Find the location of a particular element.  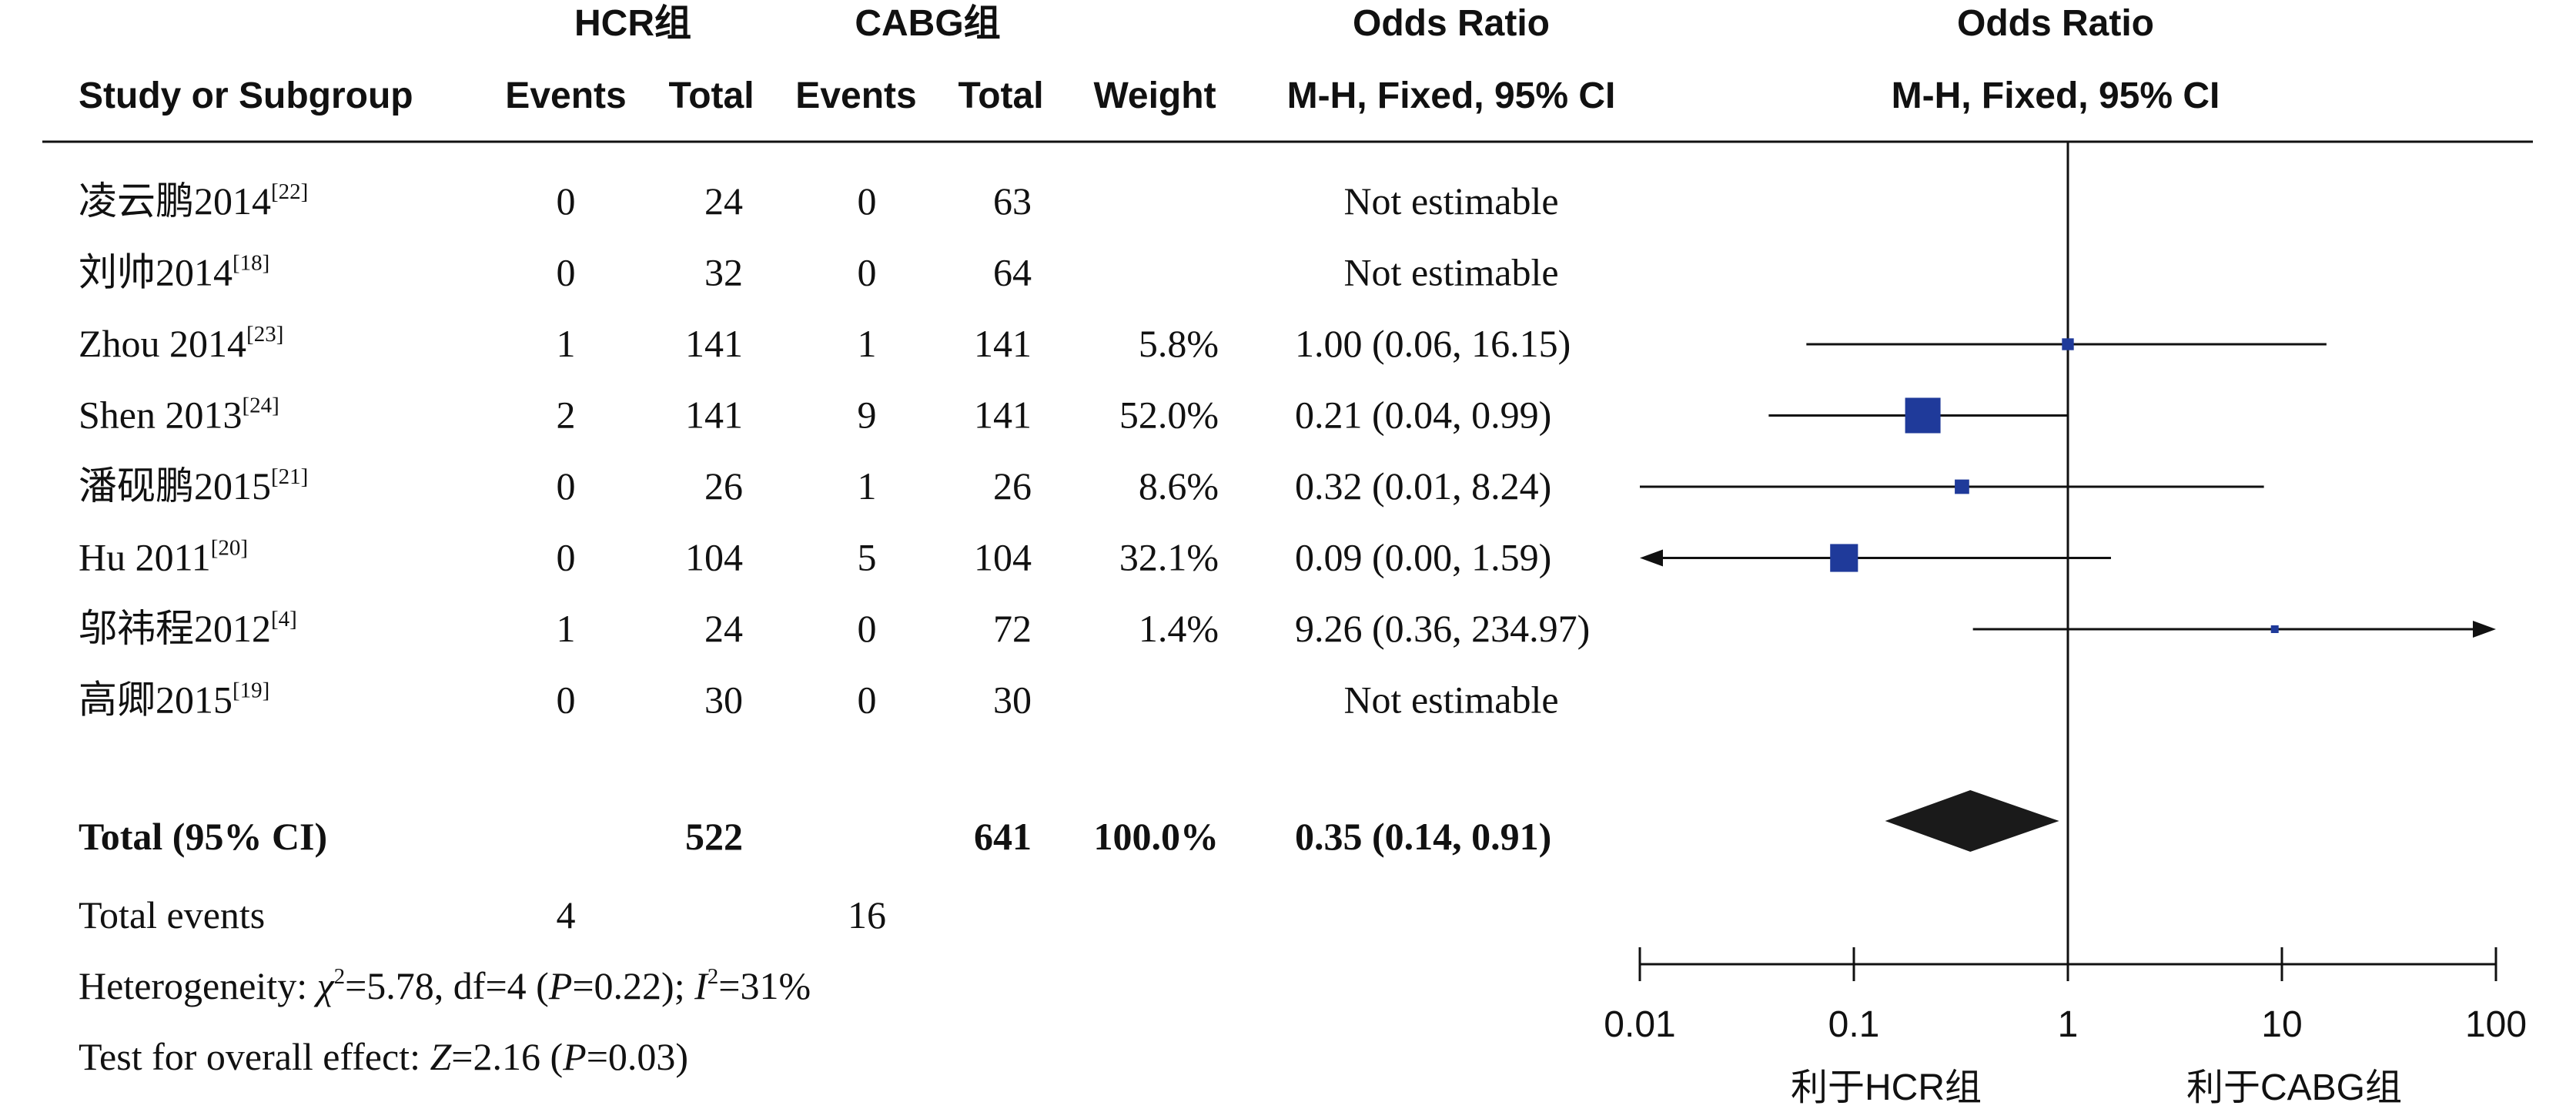

study-total2: 141 is located at coordinates (1003, 415).